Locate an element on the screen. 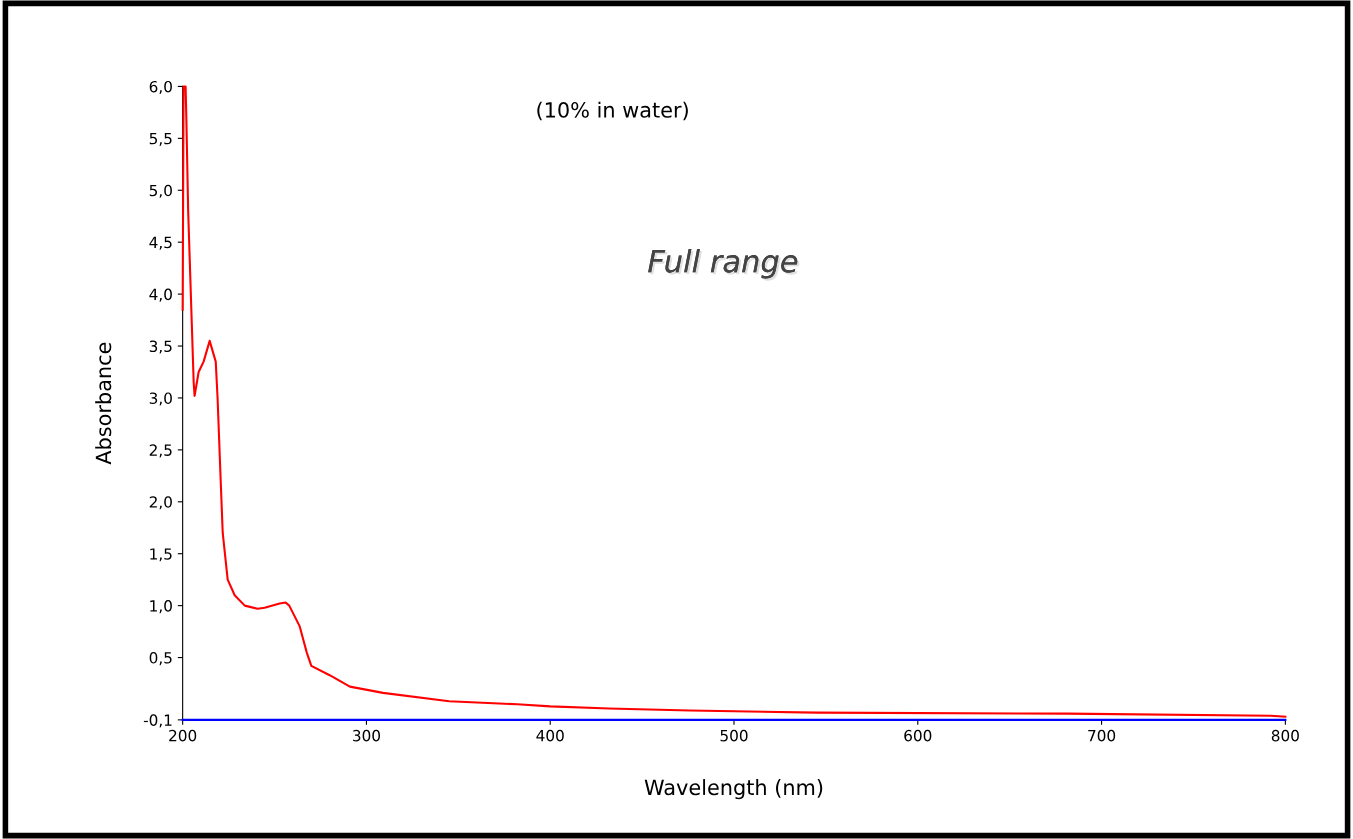 This screenshot has height=839, width=1353. y-tick-label: 5,0 is located at coordinates (160, 191).